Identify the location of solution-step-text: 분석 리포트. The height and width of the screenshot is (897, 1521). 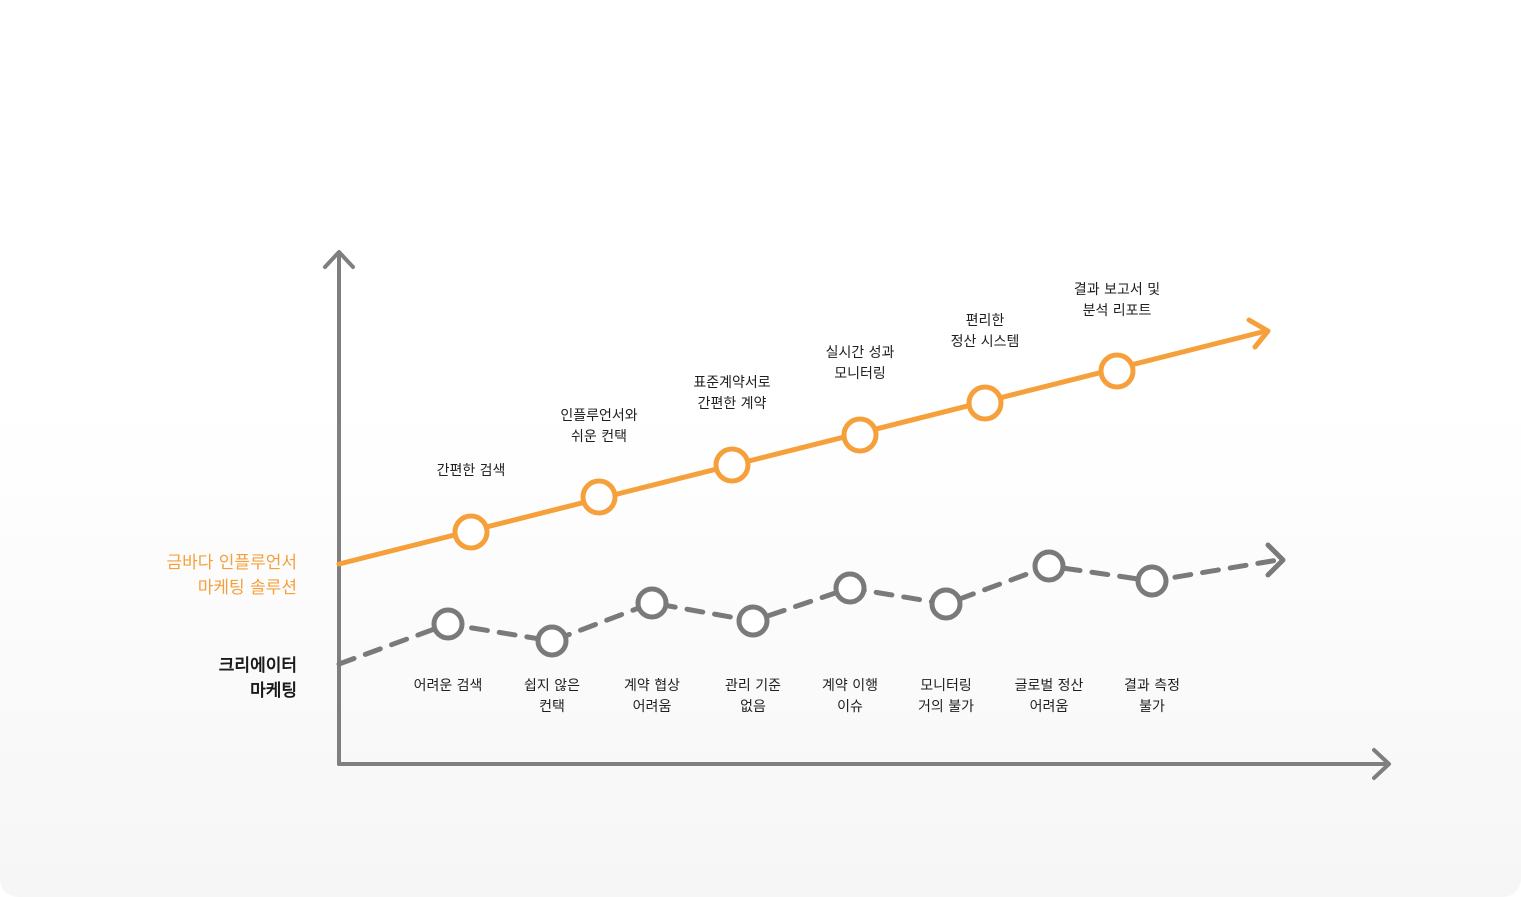
(1117, 311).